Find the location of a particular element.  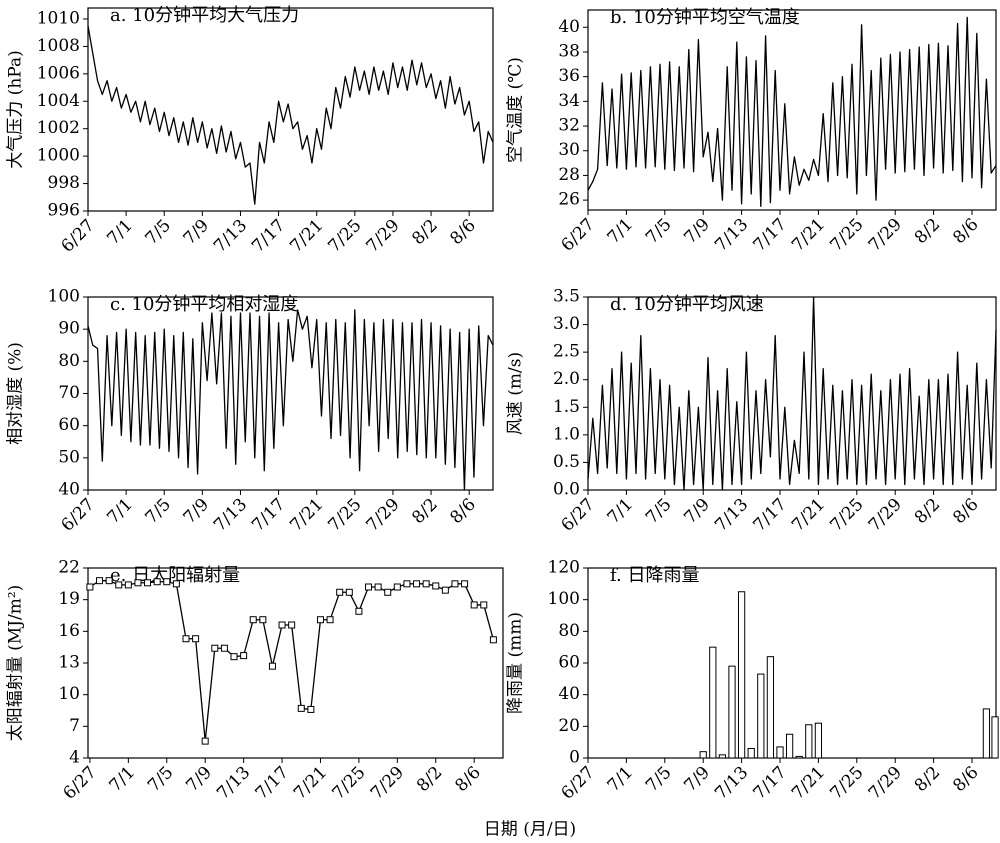

y-tick-label: 120 is located at coordinates (564, 568).